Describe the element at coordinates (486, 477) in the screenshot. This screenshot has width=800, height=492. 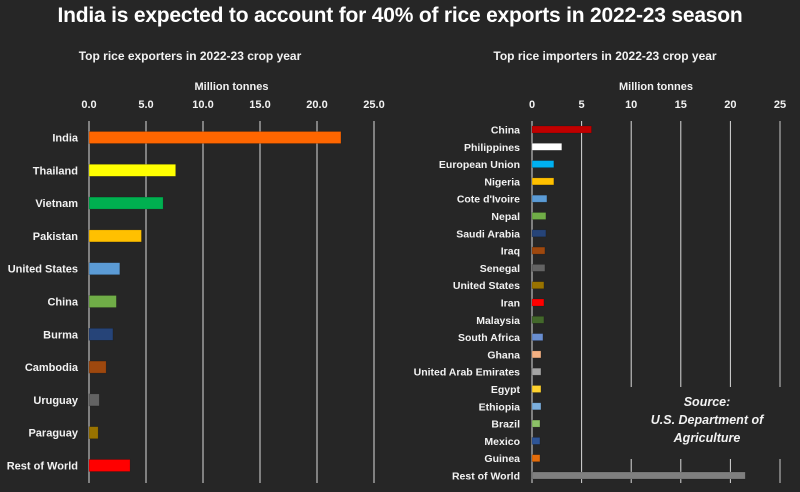
I see `importers-category-label: Rest of World` at that location.